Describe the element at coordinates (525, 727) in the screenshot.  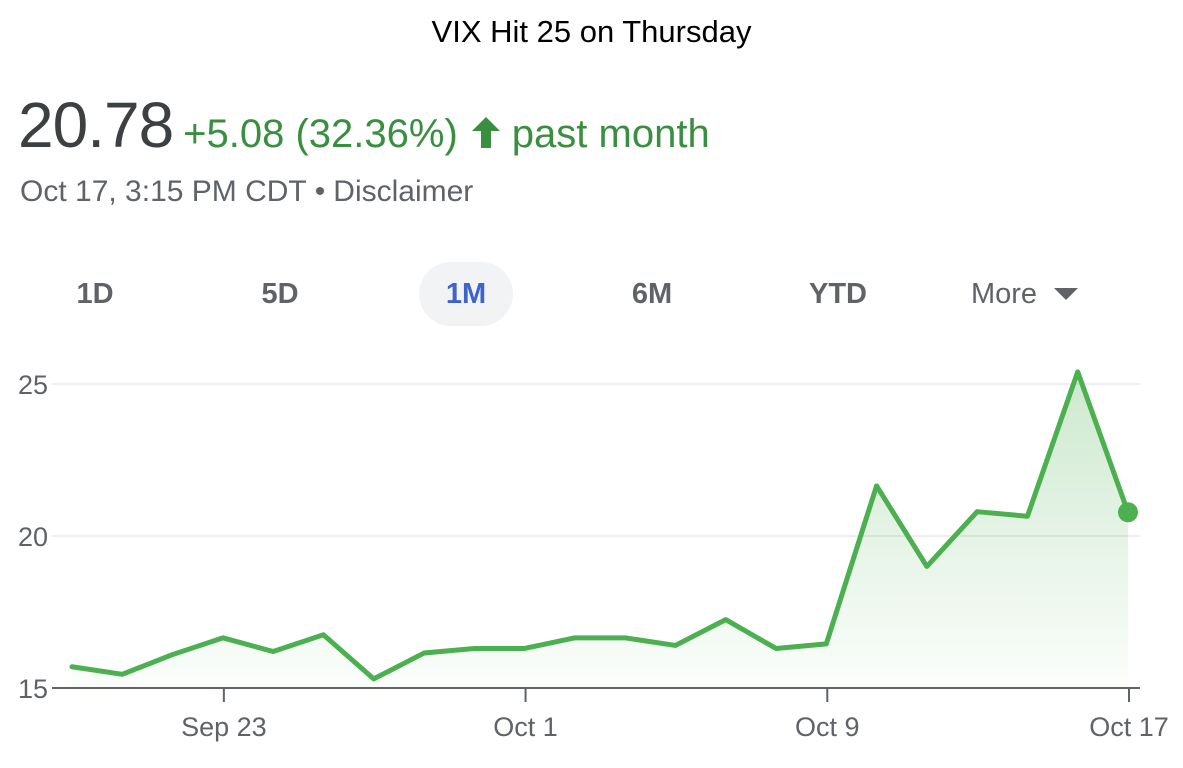
I see `x-tick-label: Oct 1` at that location.